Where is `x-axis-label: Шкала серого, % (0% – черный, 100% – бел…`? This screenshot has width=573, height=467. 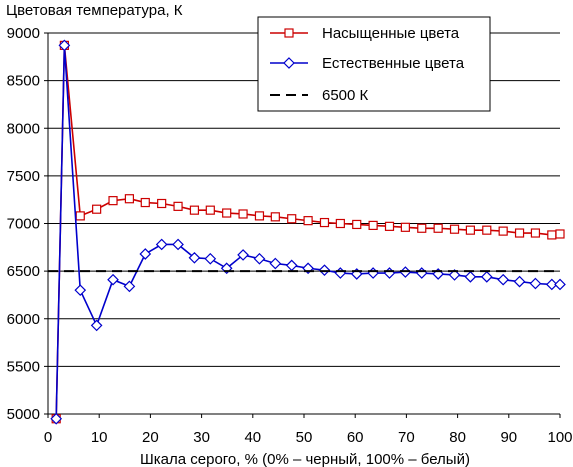
x-axis-label: Шкала серого, % (0% – черный, 100% – бел… is located at coordinates (305, 459).